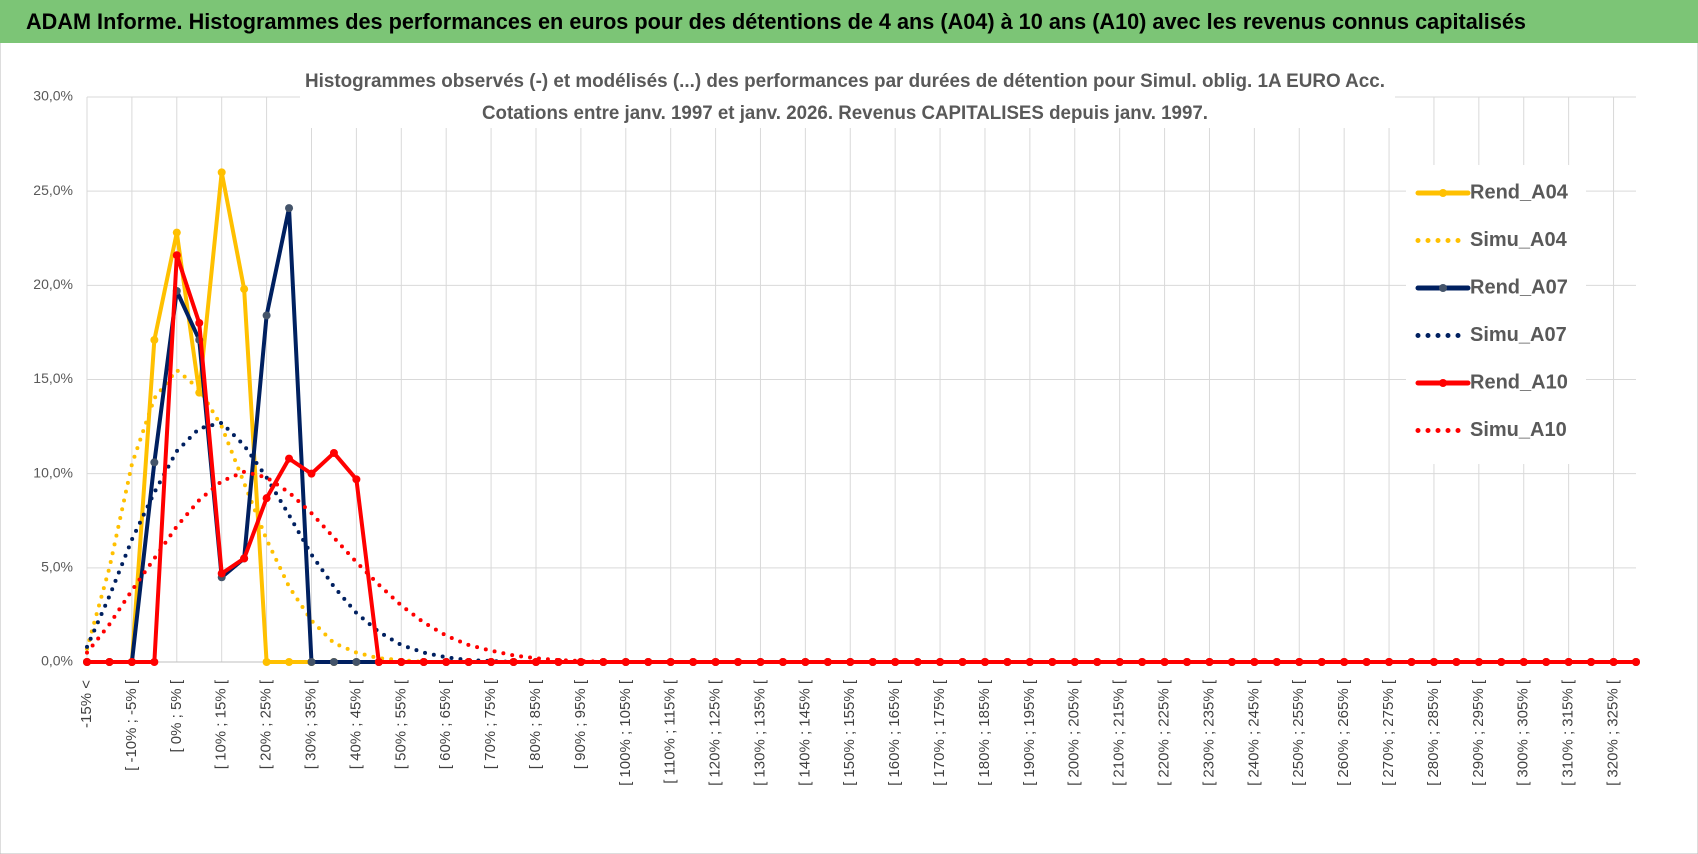  Describe the element at coordinates (1388, 732) in the screenshot. I see `x-tick-label: [ 270% ; 275% [` at that location.